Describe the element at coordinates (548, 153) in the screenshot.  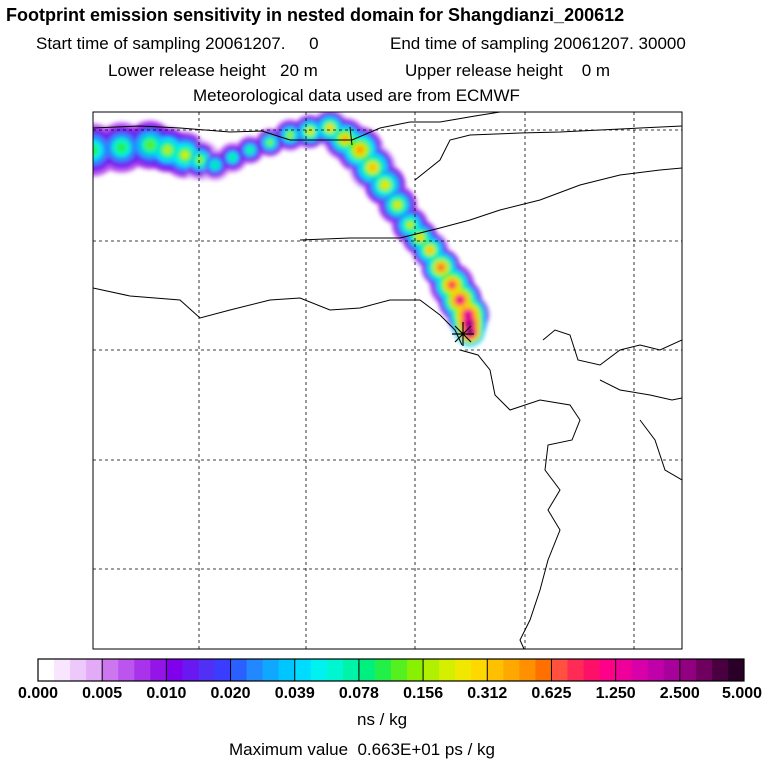
I see `coastline-bohai-north` at that location.